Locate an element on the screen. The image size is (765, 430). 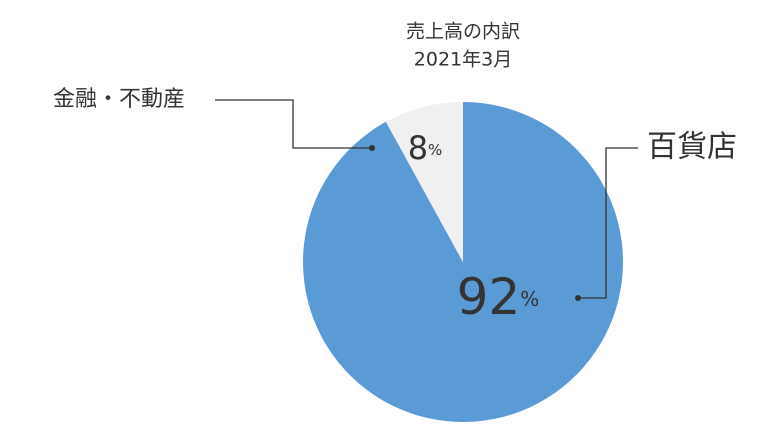
chart-title: 売上高の内訳 is located at coordinates (463, 32).